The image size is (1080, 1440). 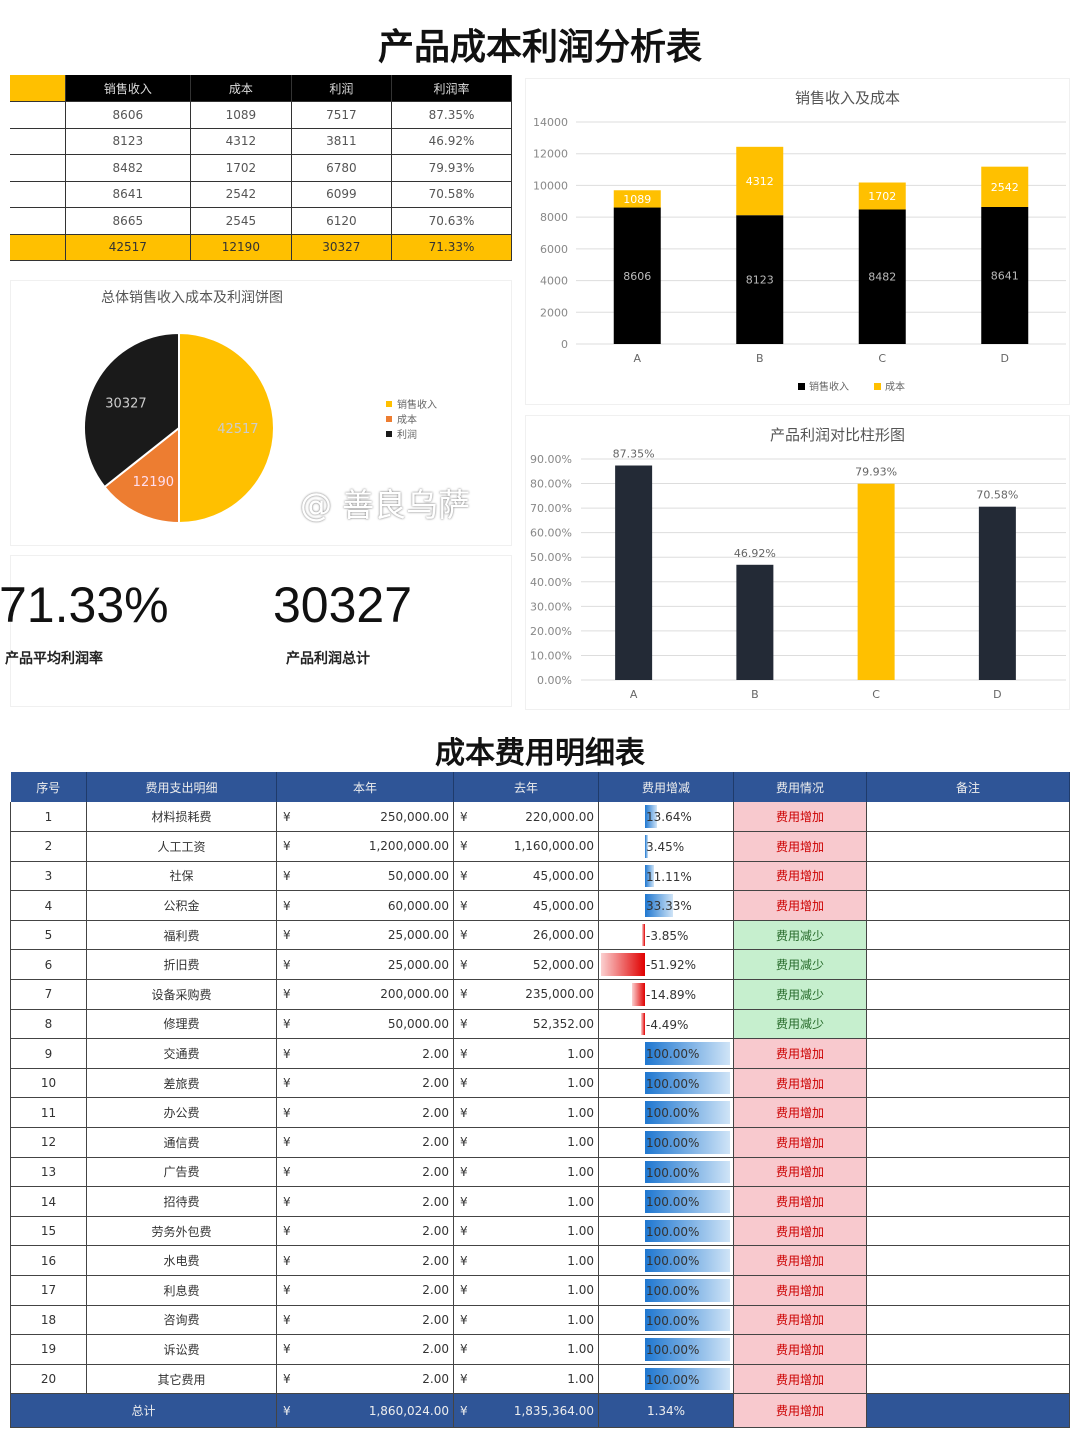 I want to click on expense-item: 诉讼费, so click(x=181, y=1349).